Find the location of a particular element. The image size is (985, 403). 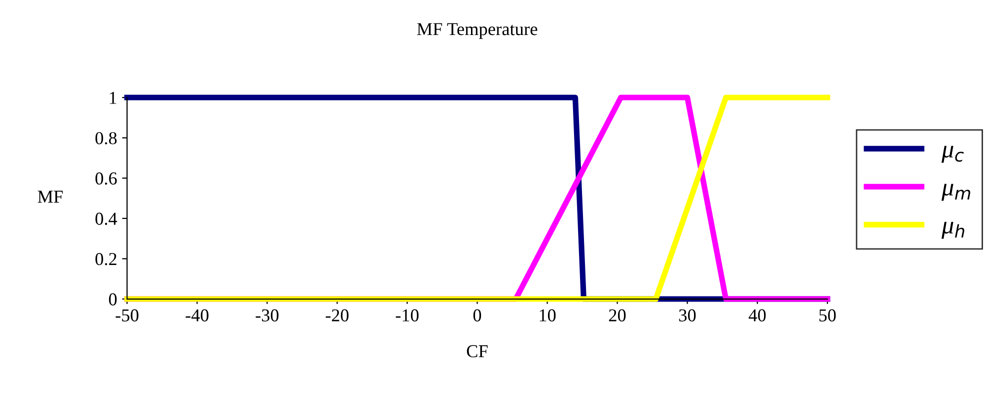

chart-title: MF Temperature is located at coordinates (477, 31).